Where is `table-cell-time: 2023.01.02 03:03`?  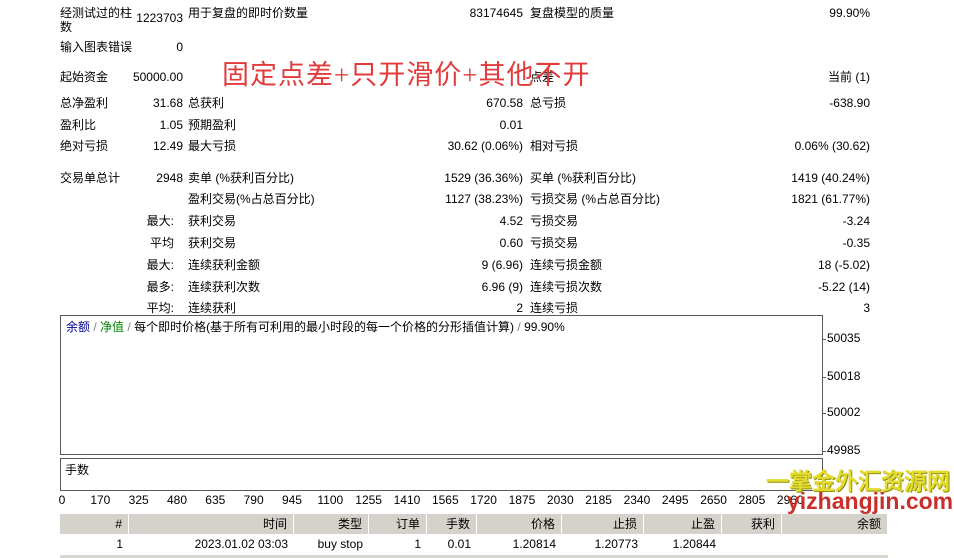
table-cell-time: 2023.01.02 03:03 is located at coordinates (211, 544).